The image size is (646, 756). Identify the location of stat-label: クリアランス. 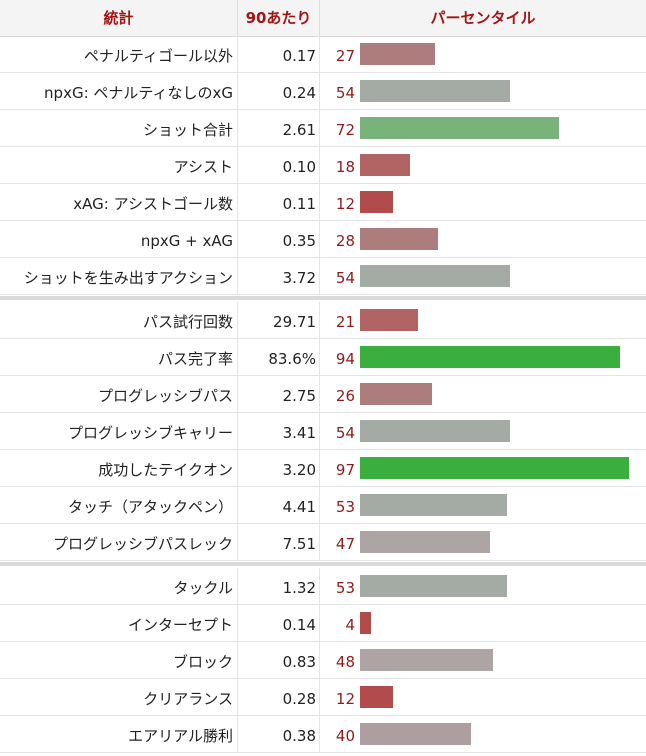
(188, 699).